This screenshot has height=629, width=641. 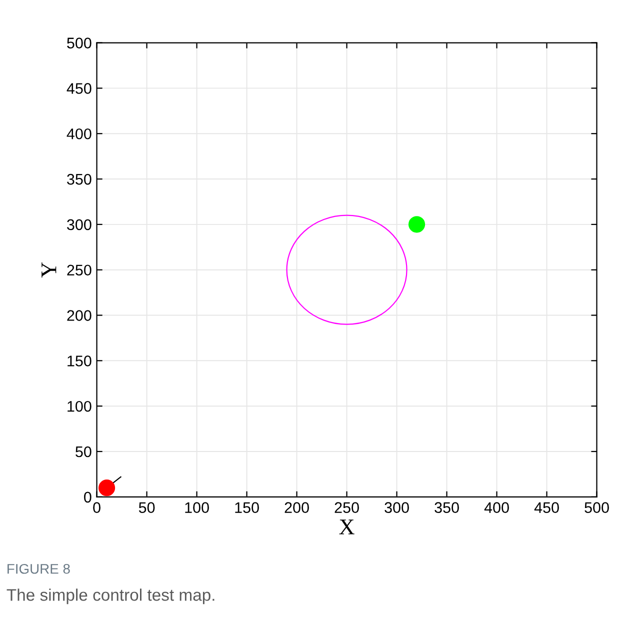 I want to click on x-axis-title: X, so click(x=346, y=527).